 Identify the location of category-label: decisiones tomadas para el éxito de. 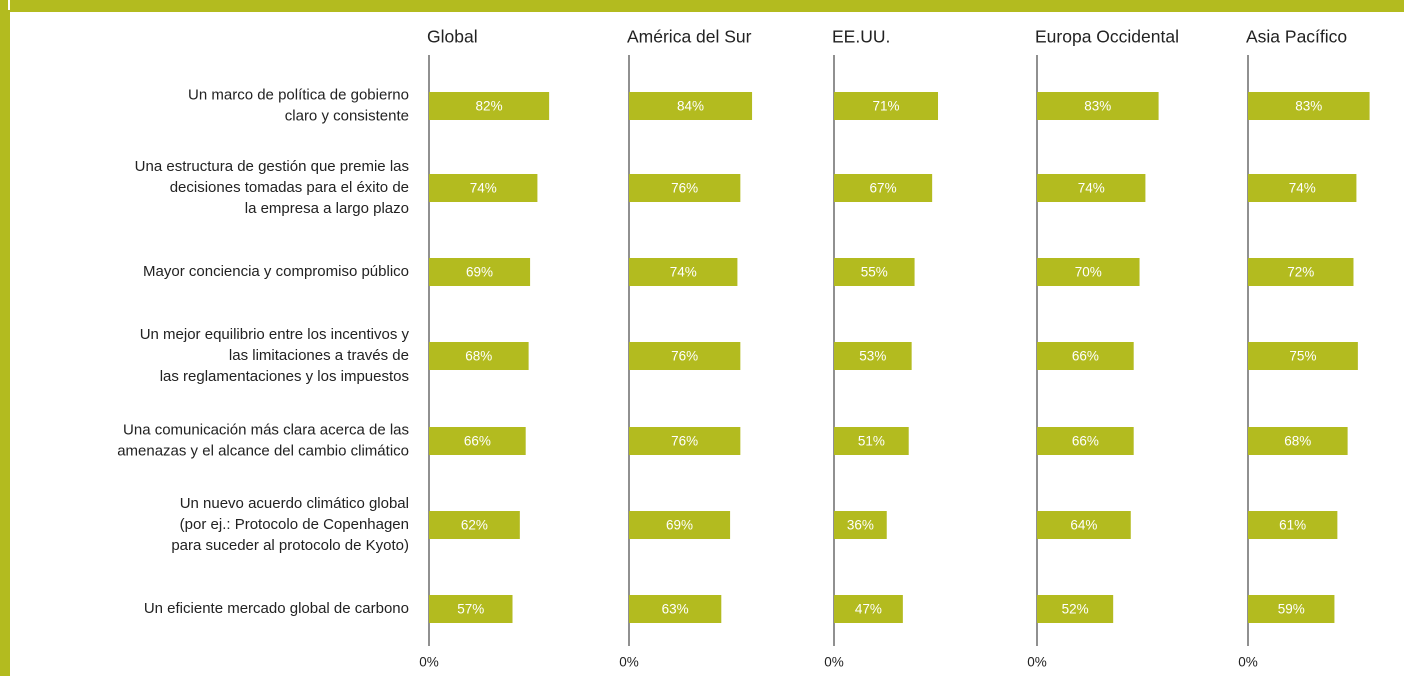
(289, 187).